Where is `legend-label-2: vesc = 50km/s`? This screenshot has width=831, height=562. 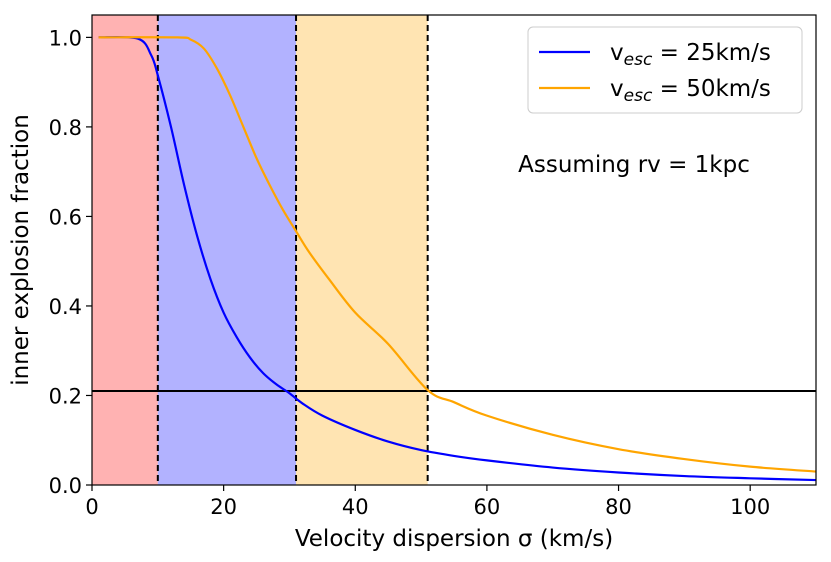
legend-label-2: vesc = 50km/s is located at coordinates (690, 91).